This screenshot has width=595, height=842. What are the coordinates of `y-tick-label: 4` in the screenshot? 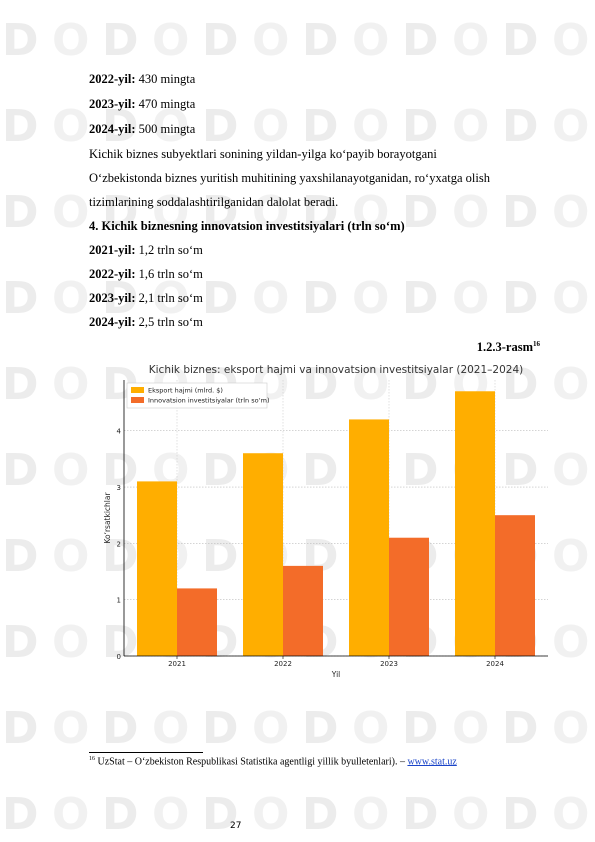 It's located at (119, 432).